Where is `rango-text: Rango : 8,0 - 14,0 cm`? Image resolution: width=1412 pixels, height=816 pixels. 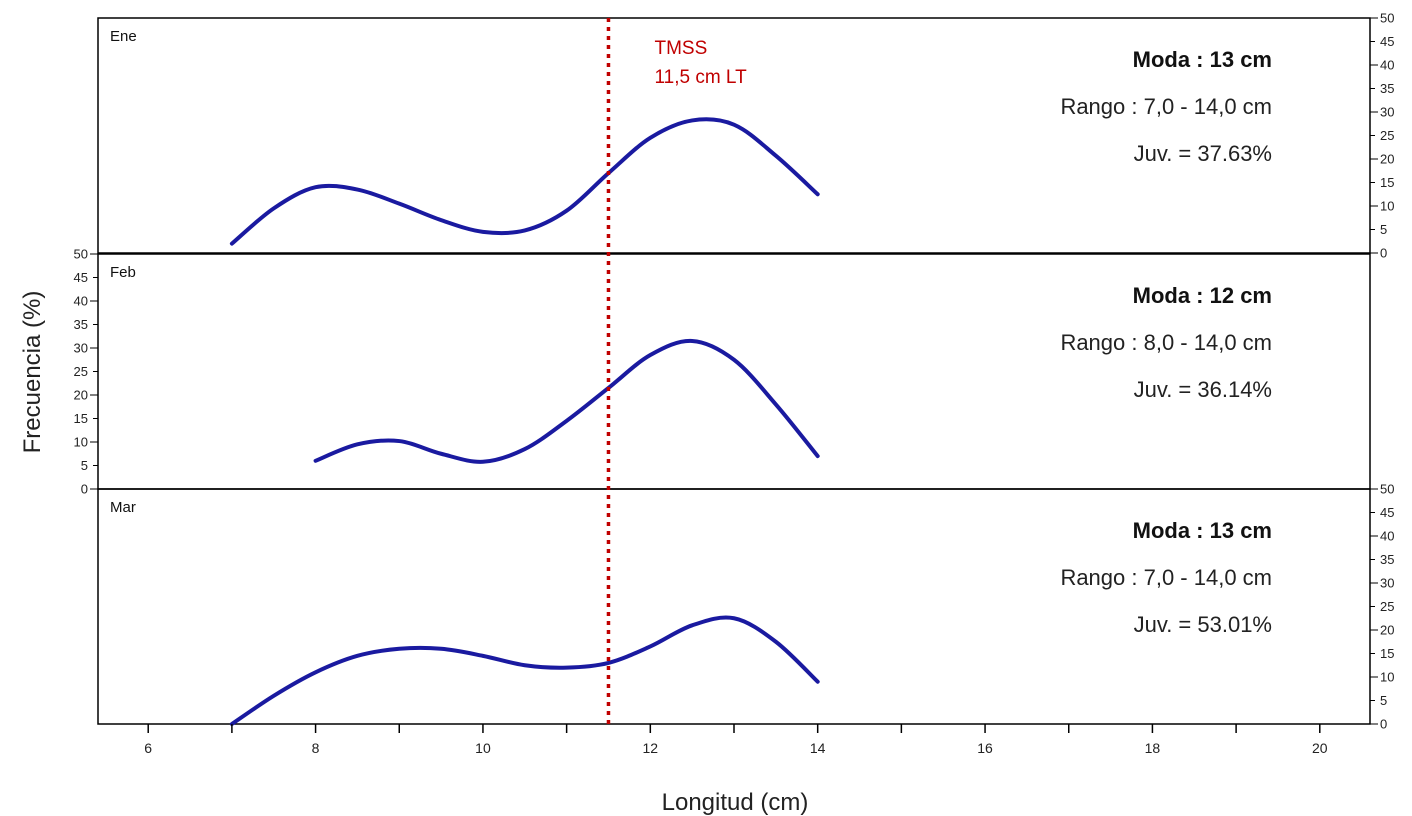
rango-text: Rango : 8,0 - 14,0 cm is located at coordinates (1166, 342).